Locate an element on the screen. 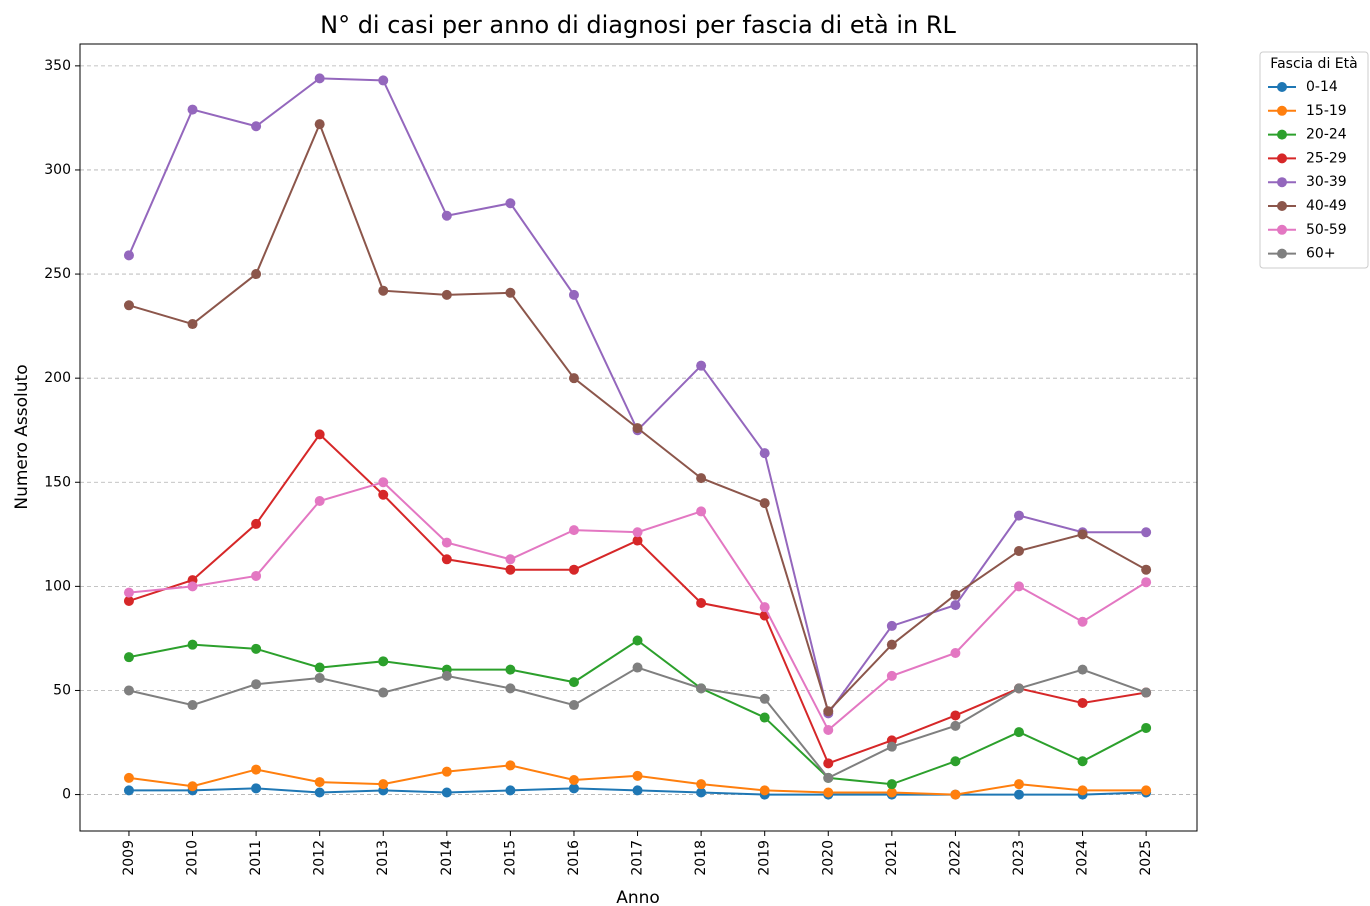  legend-label: 15-19 is located at coordinates (1326, 111).